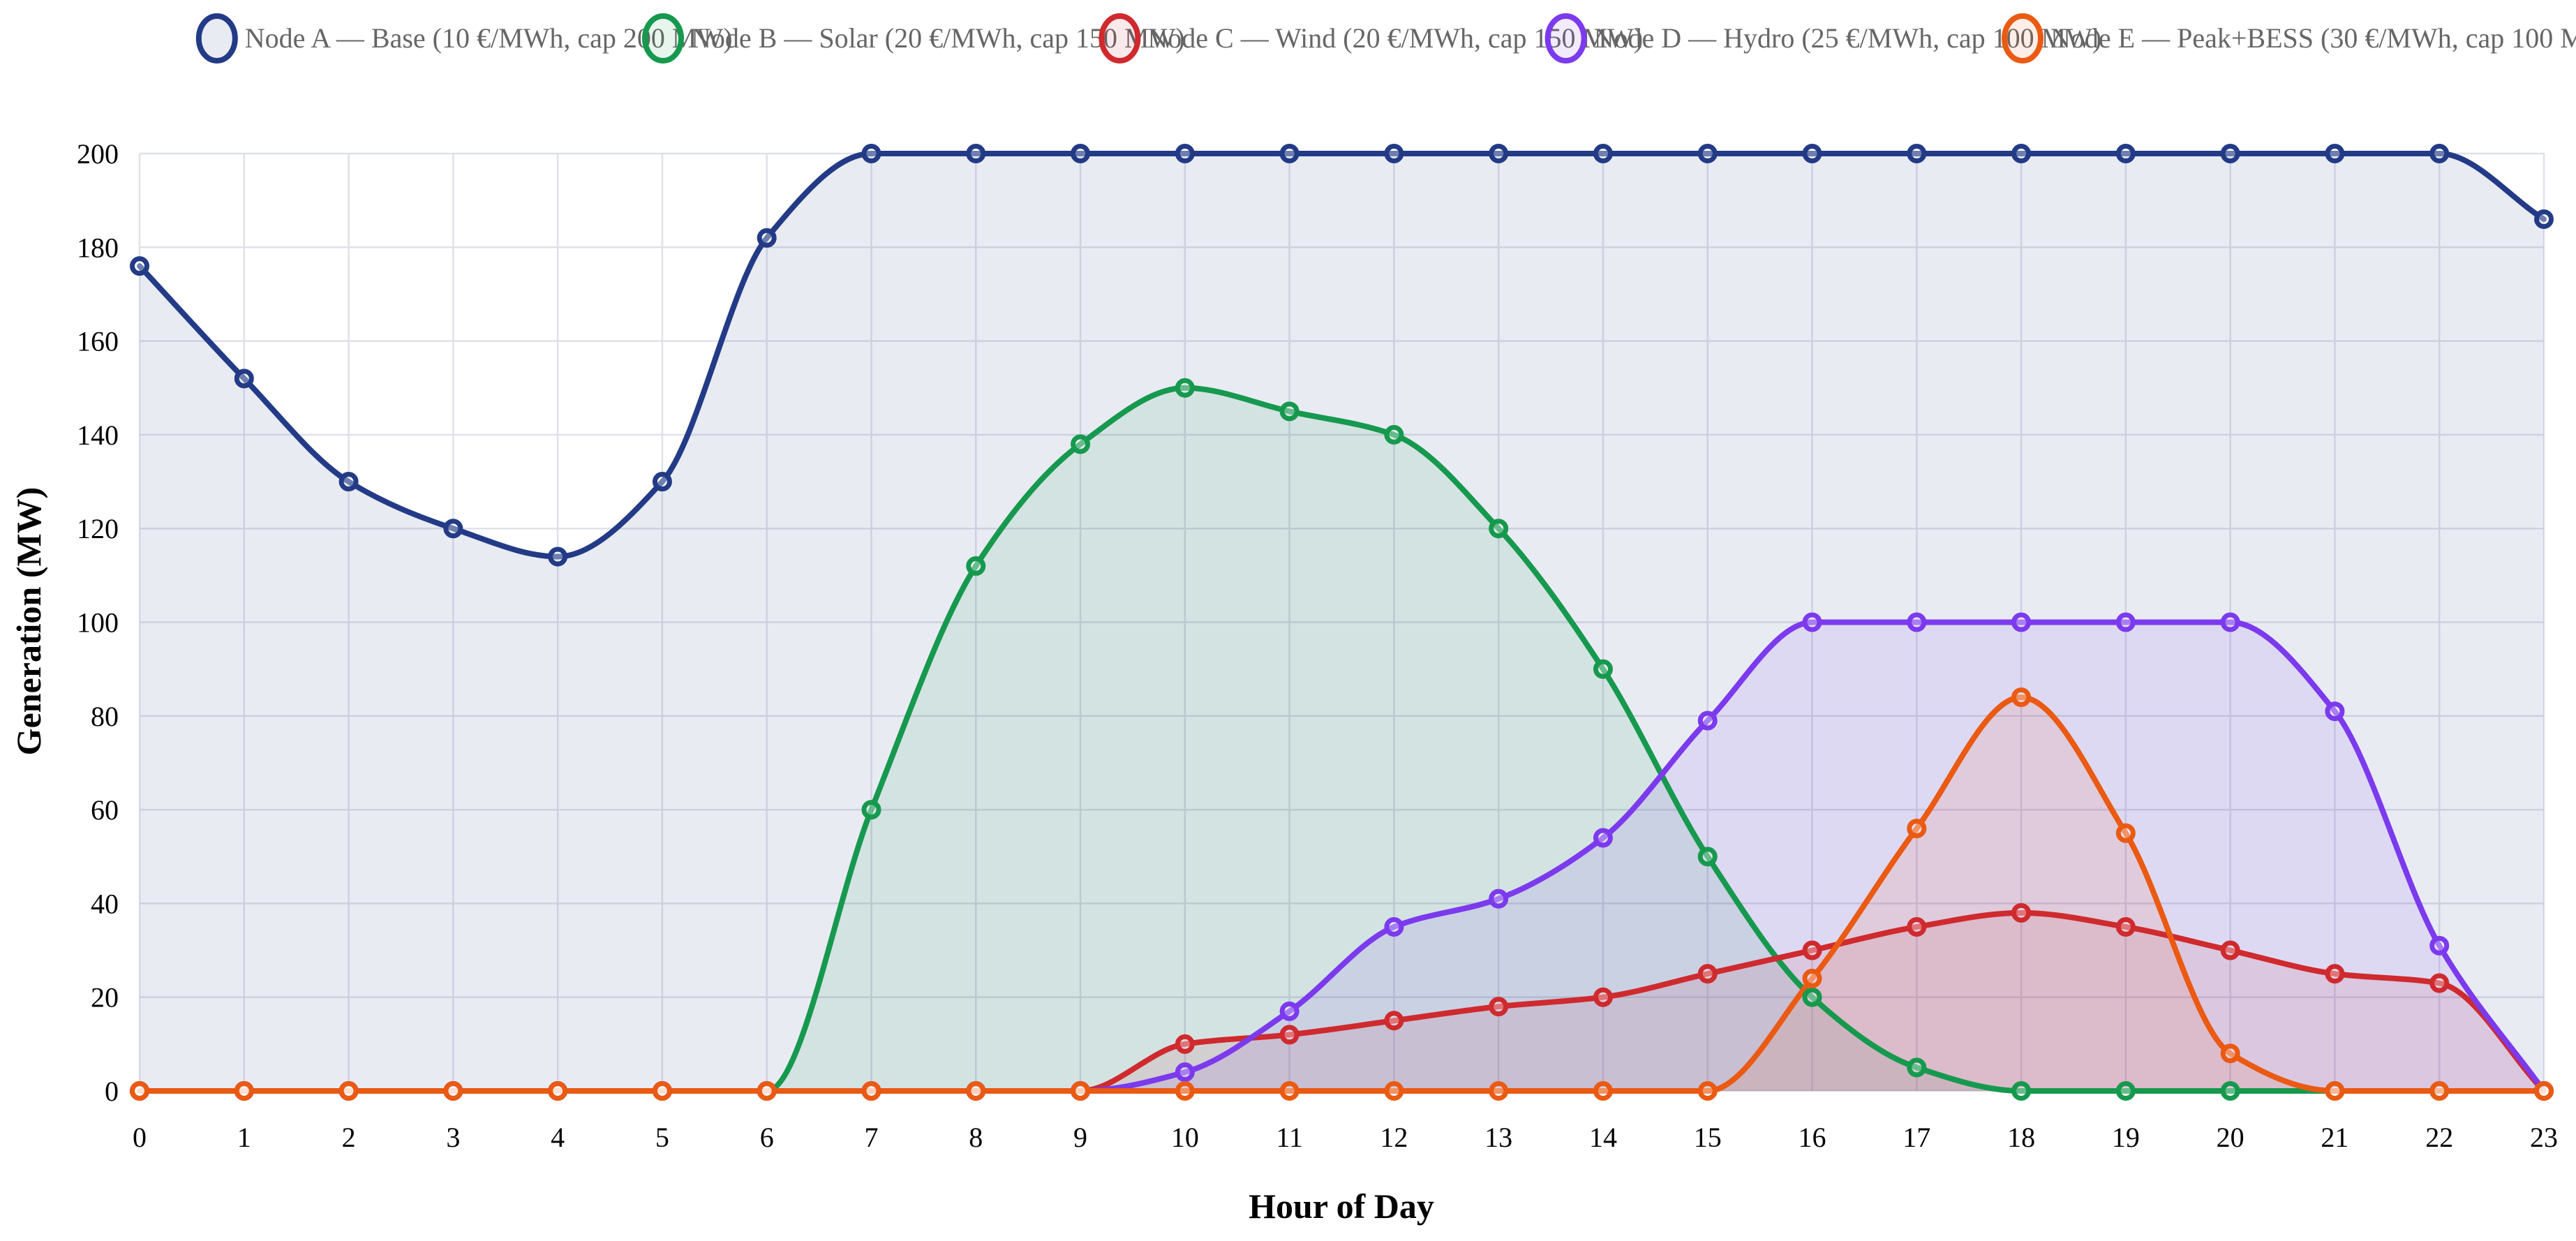 The width and height of the screenshot is (2576, 1241). I want to click on legend-label: Node C — Wind (20 €/MWh, cap 150 MW), so click(1395, 38).